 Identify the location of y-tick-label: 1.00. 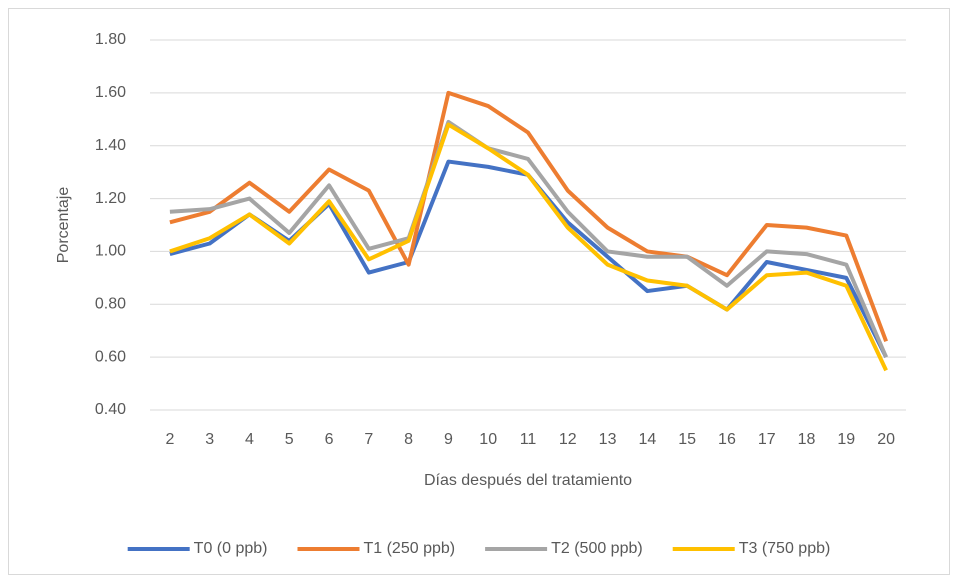
(110, 251).